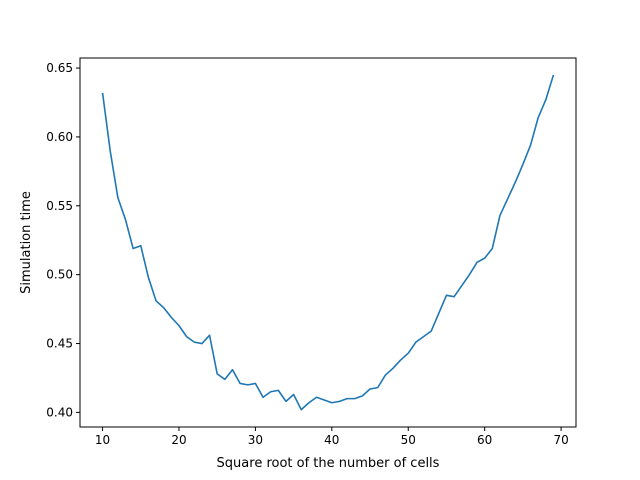 Image resolution: width=640 pixels, height=480 pixels. What do you see at coordinates (63, 240) in the screenshot?
I see `y-axis-ticks: 0.40 0.45 0.50 0.55 0.60 0.65` at bounding box center [63, 240].